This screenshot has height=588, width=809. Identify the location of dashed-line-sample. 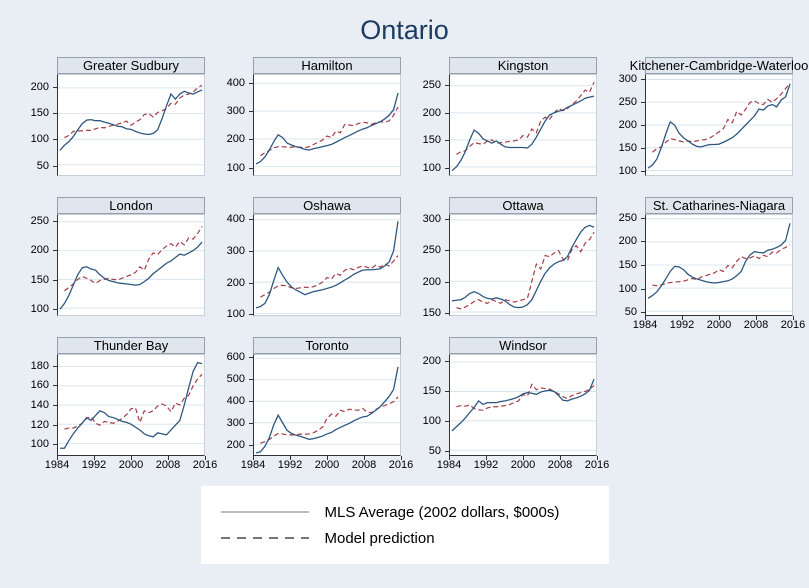
(264, 538).